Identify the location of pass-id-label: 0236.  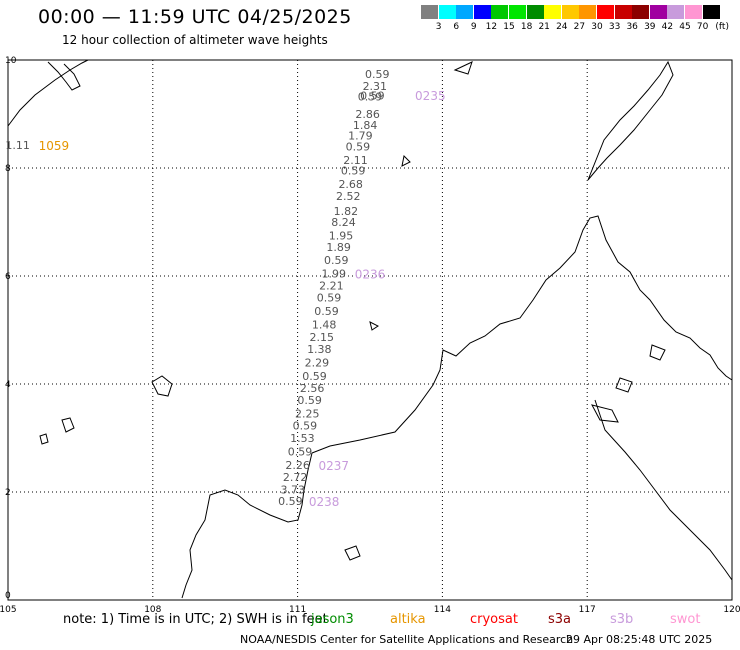
(370, 274).